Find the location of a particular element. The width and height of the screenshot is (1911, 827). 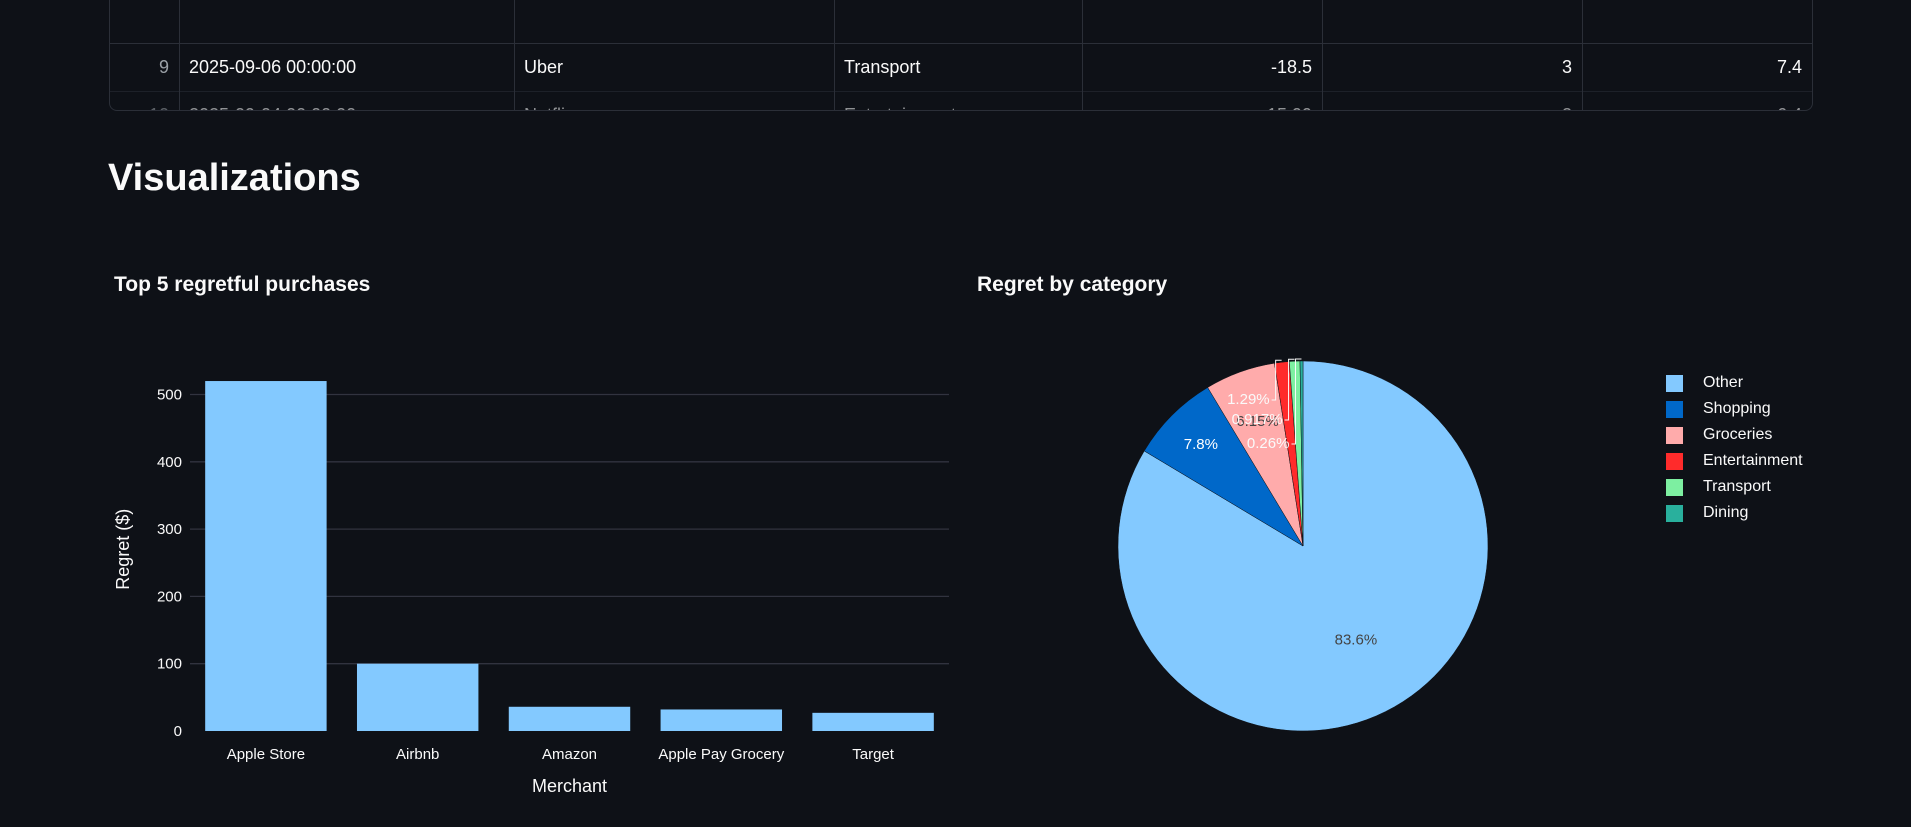

y-tick-label: 300 is located at coordinates (169, 529).